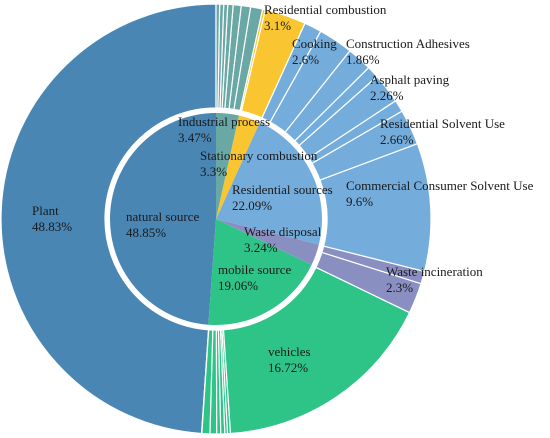 This screenshot has width=550, height=438. What do you see at coordinates (289, 351) in the screenshot?
I see `label-name: vehicles` at bounding box center [289, 351].